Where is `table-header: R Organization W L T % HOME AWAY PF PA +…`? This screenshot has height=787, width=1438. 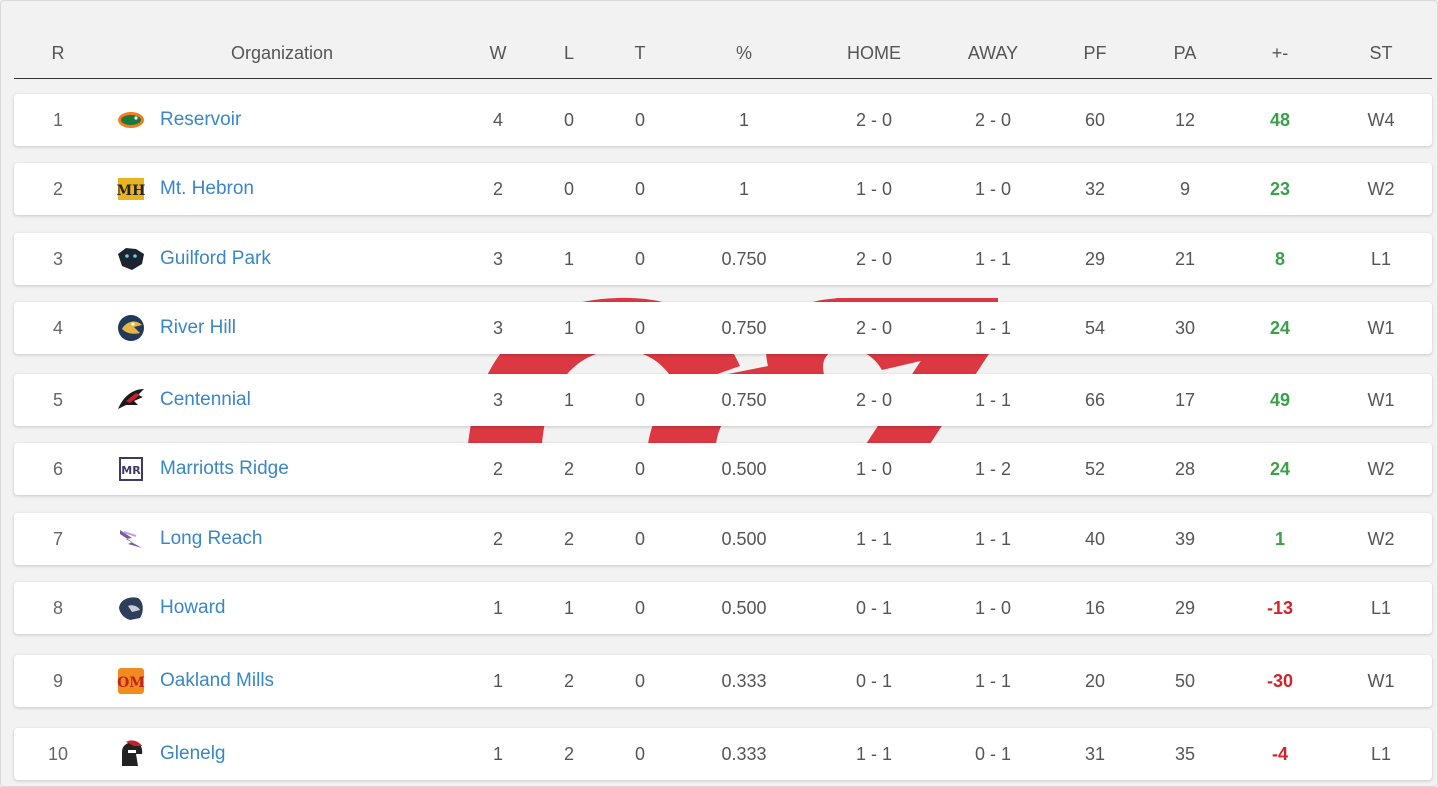
table-header: R Organization W L T % HOME AWAY PF PA +… is located at coordinates (723, 53).